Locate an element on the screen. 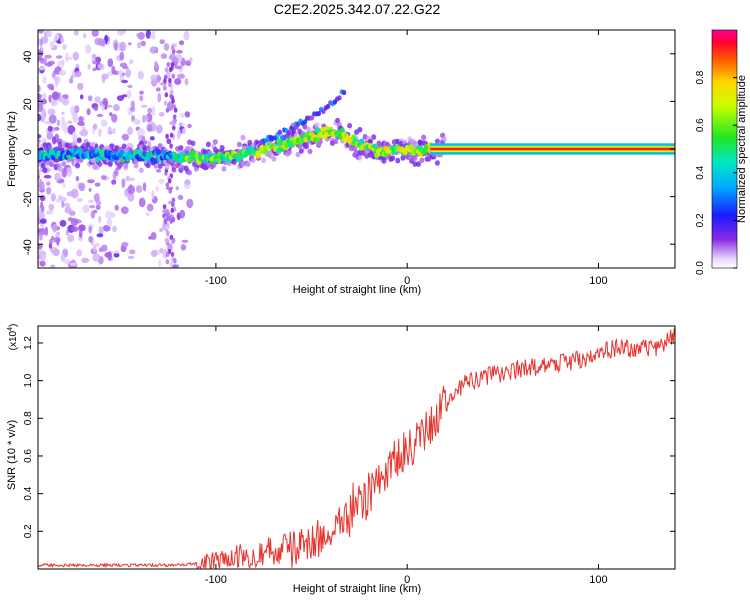 Image resolution: width=750 pixels, height=600 pixels. colorbar-tick-label: 0.2 is located at coordinates (700, 220).